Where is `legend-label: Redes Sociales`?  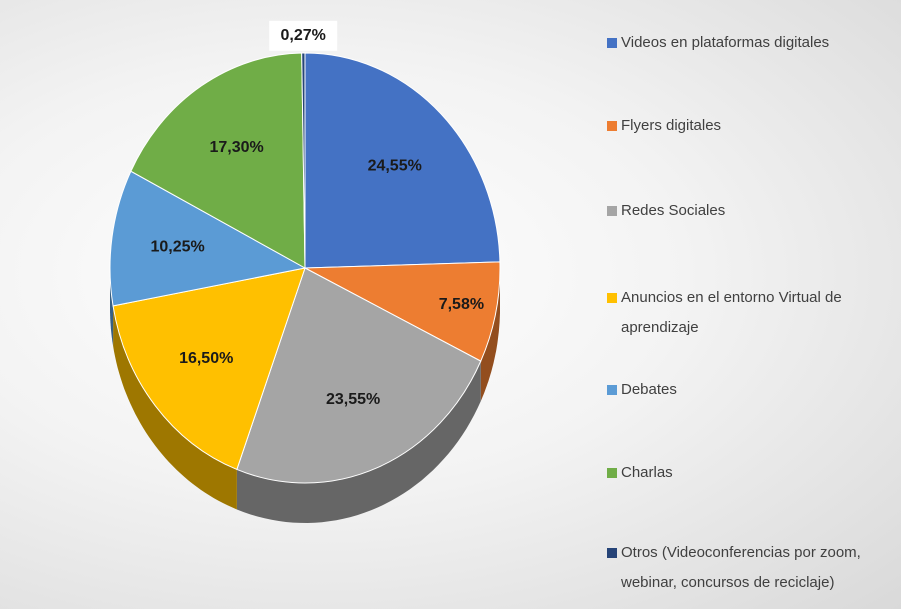
legend-label: Redes Sociales is located at coordinates (673, 210).